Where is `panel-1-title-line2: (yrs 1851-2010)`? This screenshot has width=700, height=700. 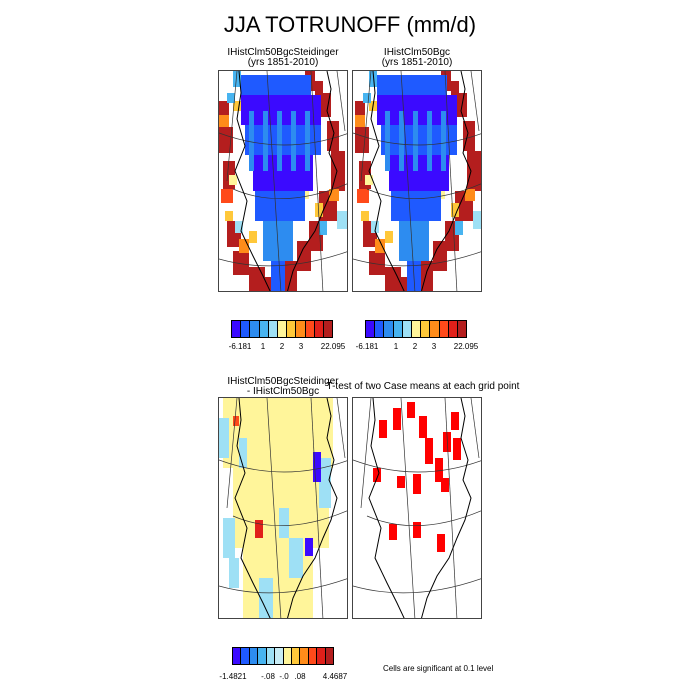
panel-1-title-line2: (yrs 1851-2010) is located at coordinates (283, 62).